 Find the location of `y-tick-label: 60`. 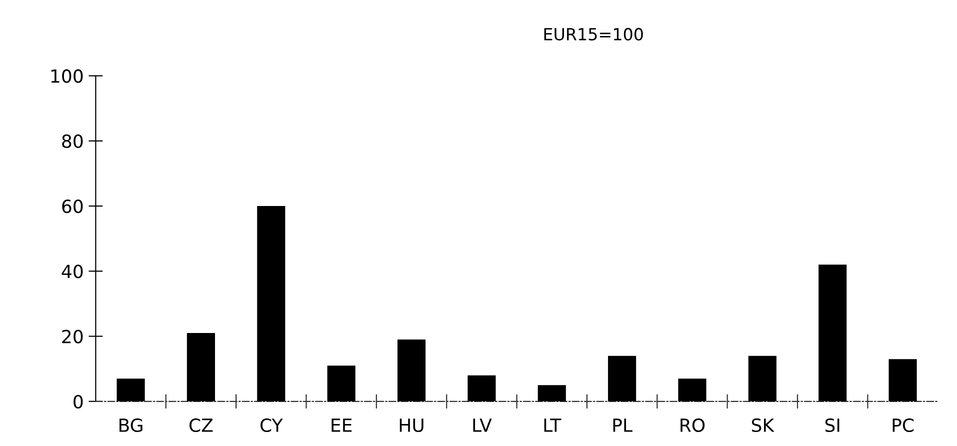

y-tick-label: 60 is located at coordinates (72, 207).